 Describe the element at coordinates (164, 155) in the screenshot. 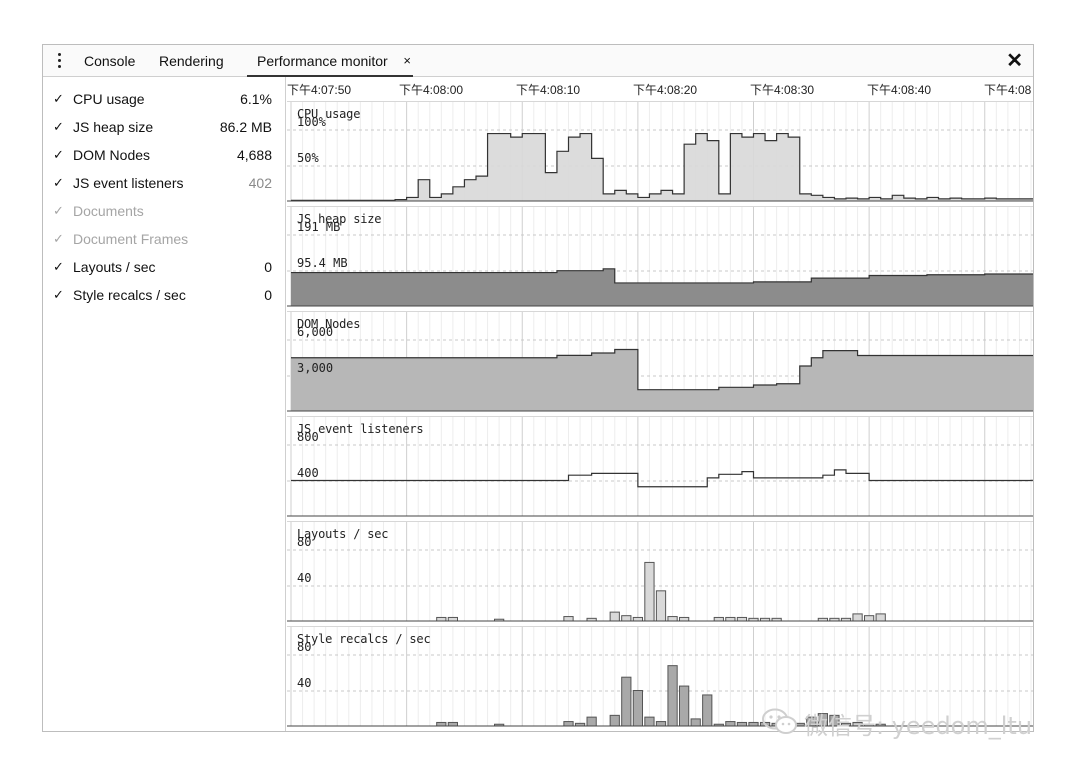

I see `metric-row: ✓ DOM Nodes 4,688` at that location.